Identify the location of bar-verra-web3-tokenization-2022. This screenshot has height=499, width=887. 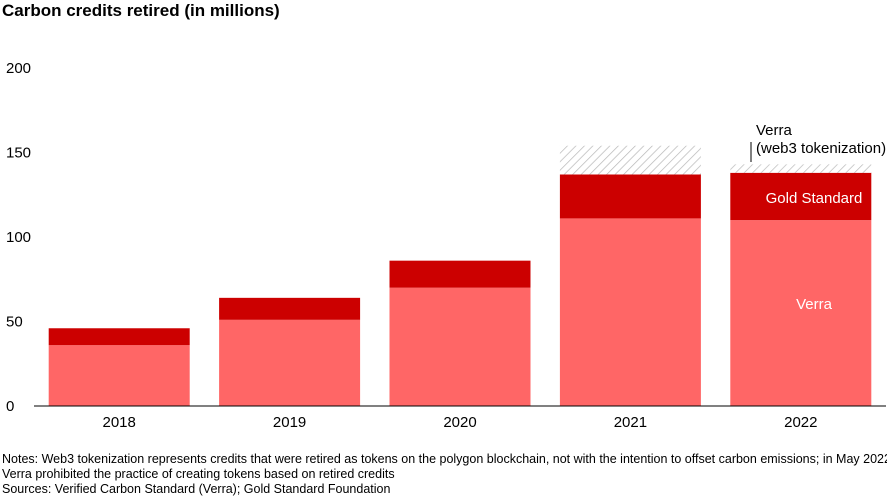
(801, 168).